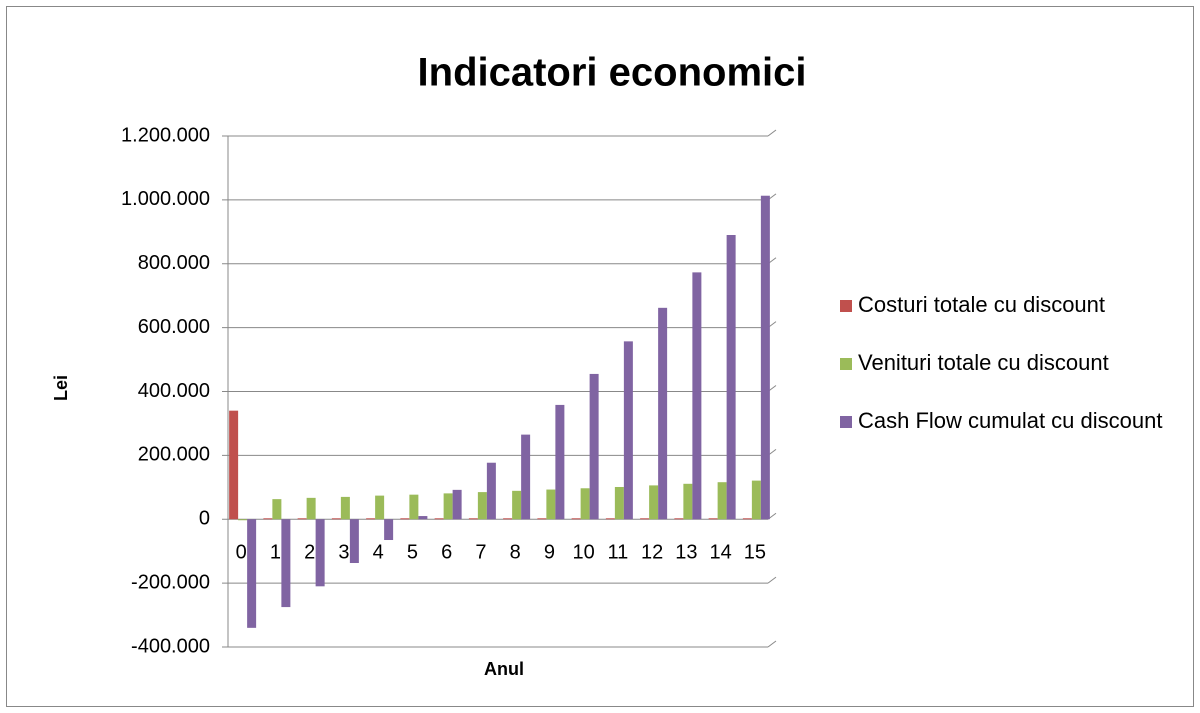 This screenshot has width=1200, height=713. I want to click on legend-label: Cash Flow cumulat cu discount, so click(1010, 420).